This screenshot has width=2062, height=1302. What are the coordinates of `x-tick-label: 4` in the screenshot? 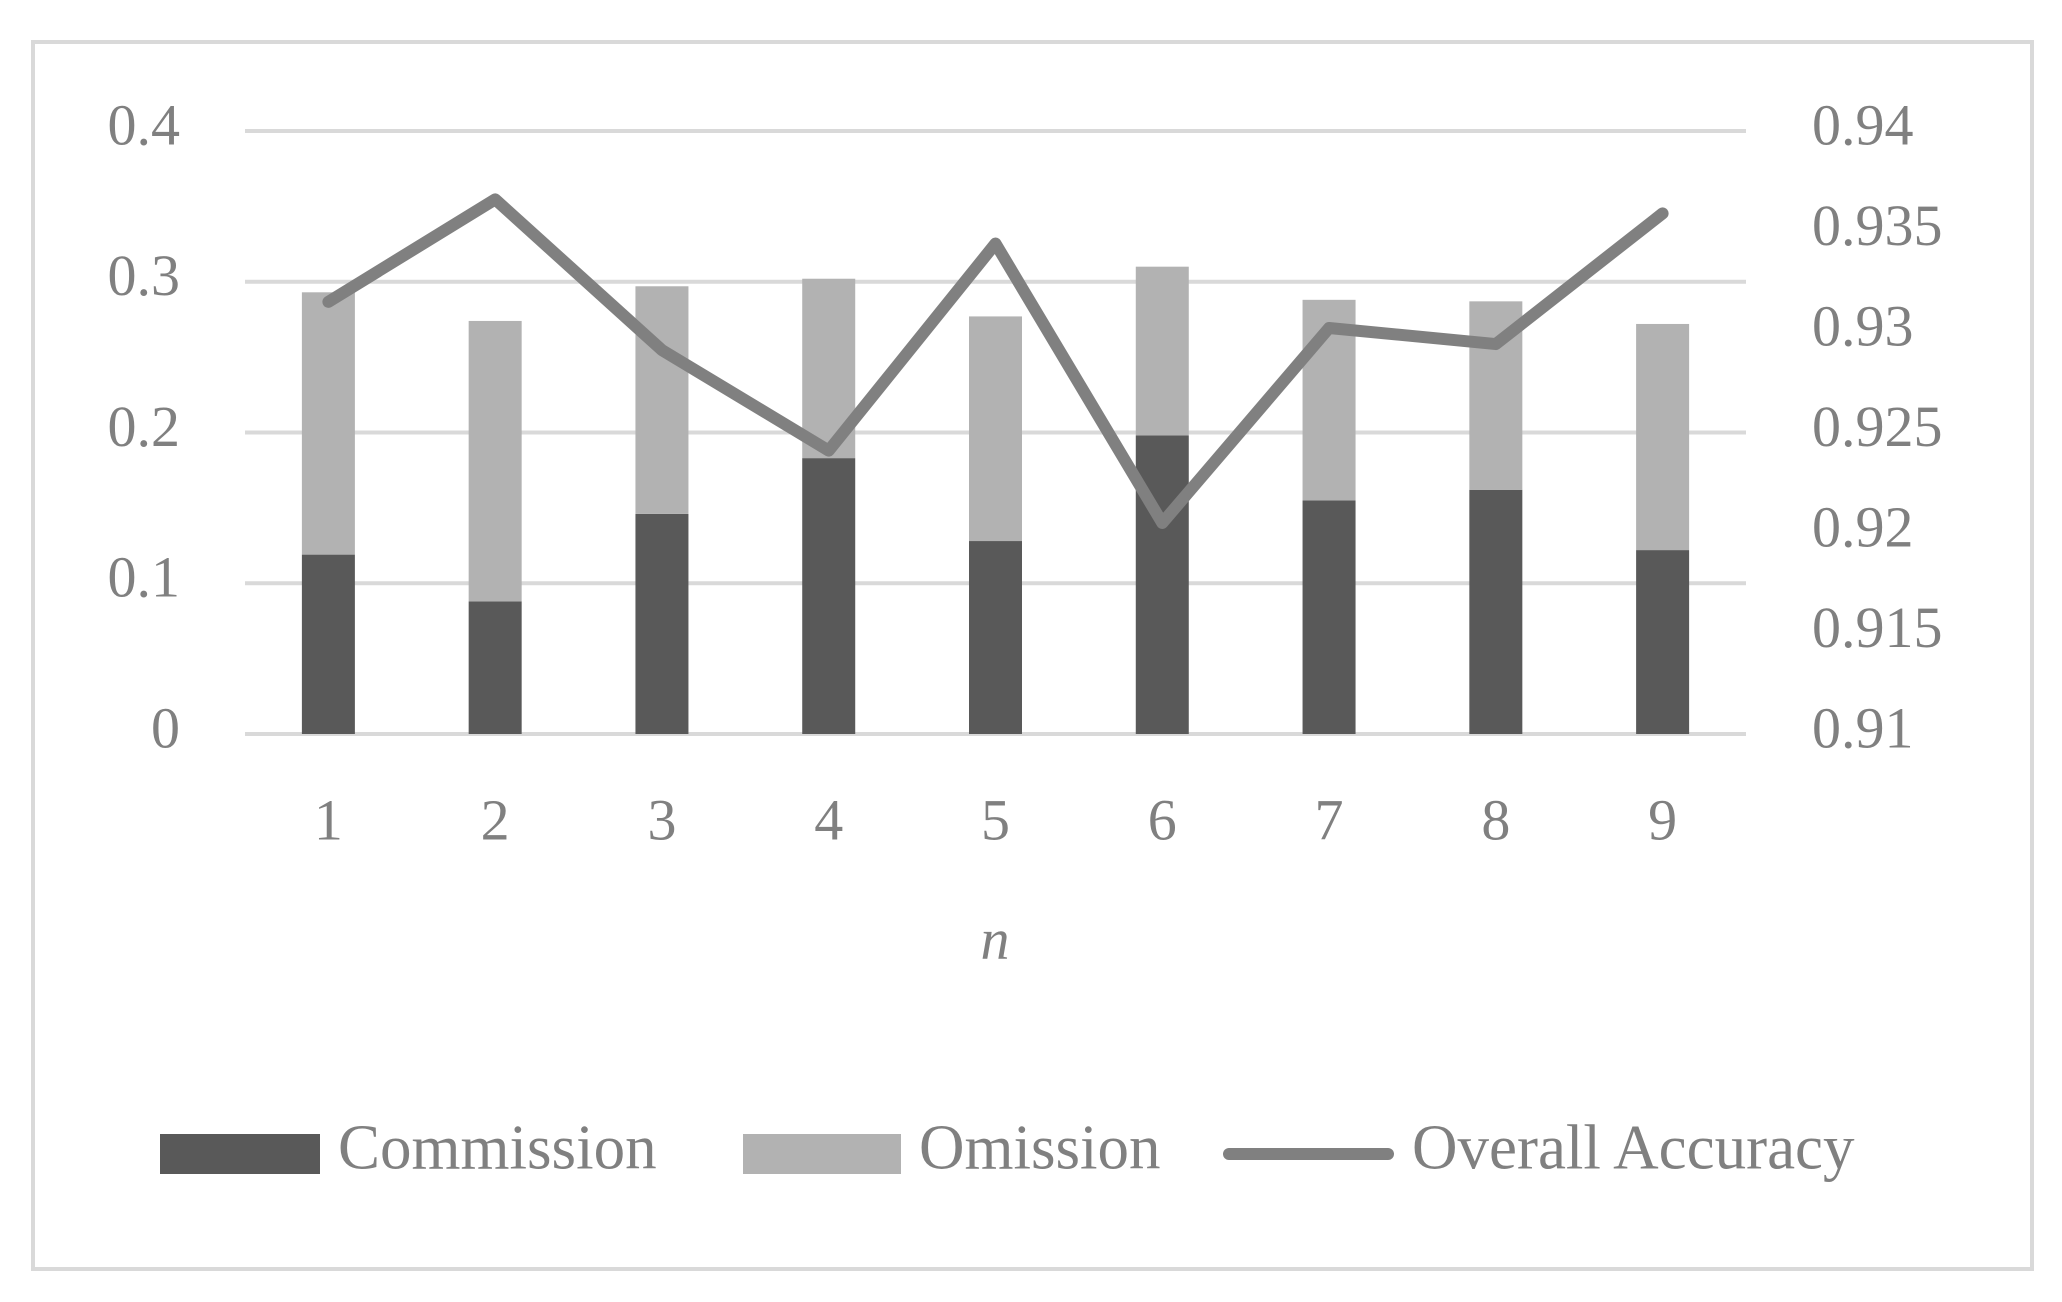 It's located at (828, 819).